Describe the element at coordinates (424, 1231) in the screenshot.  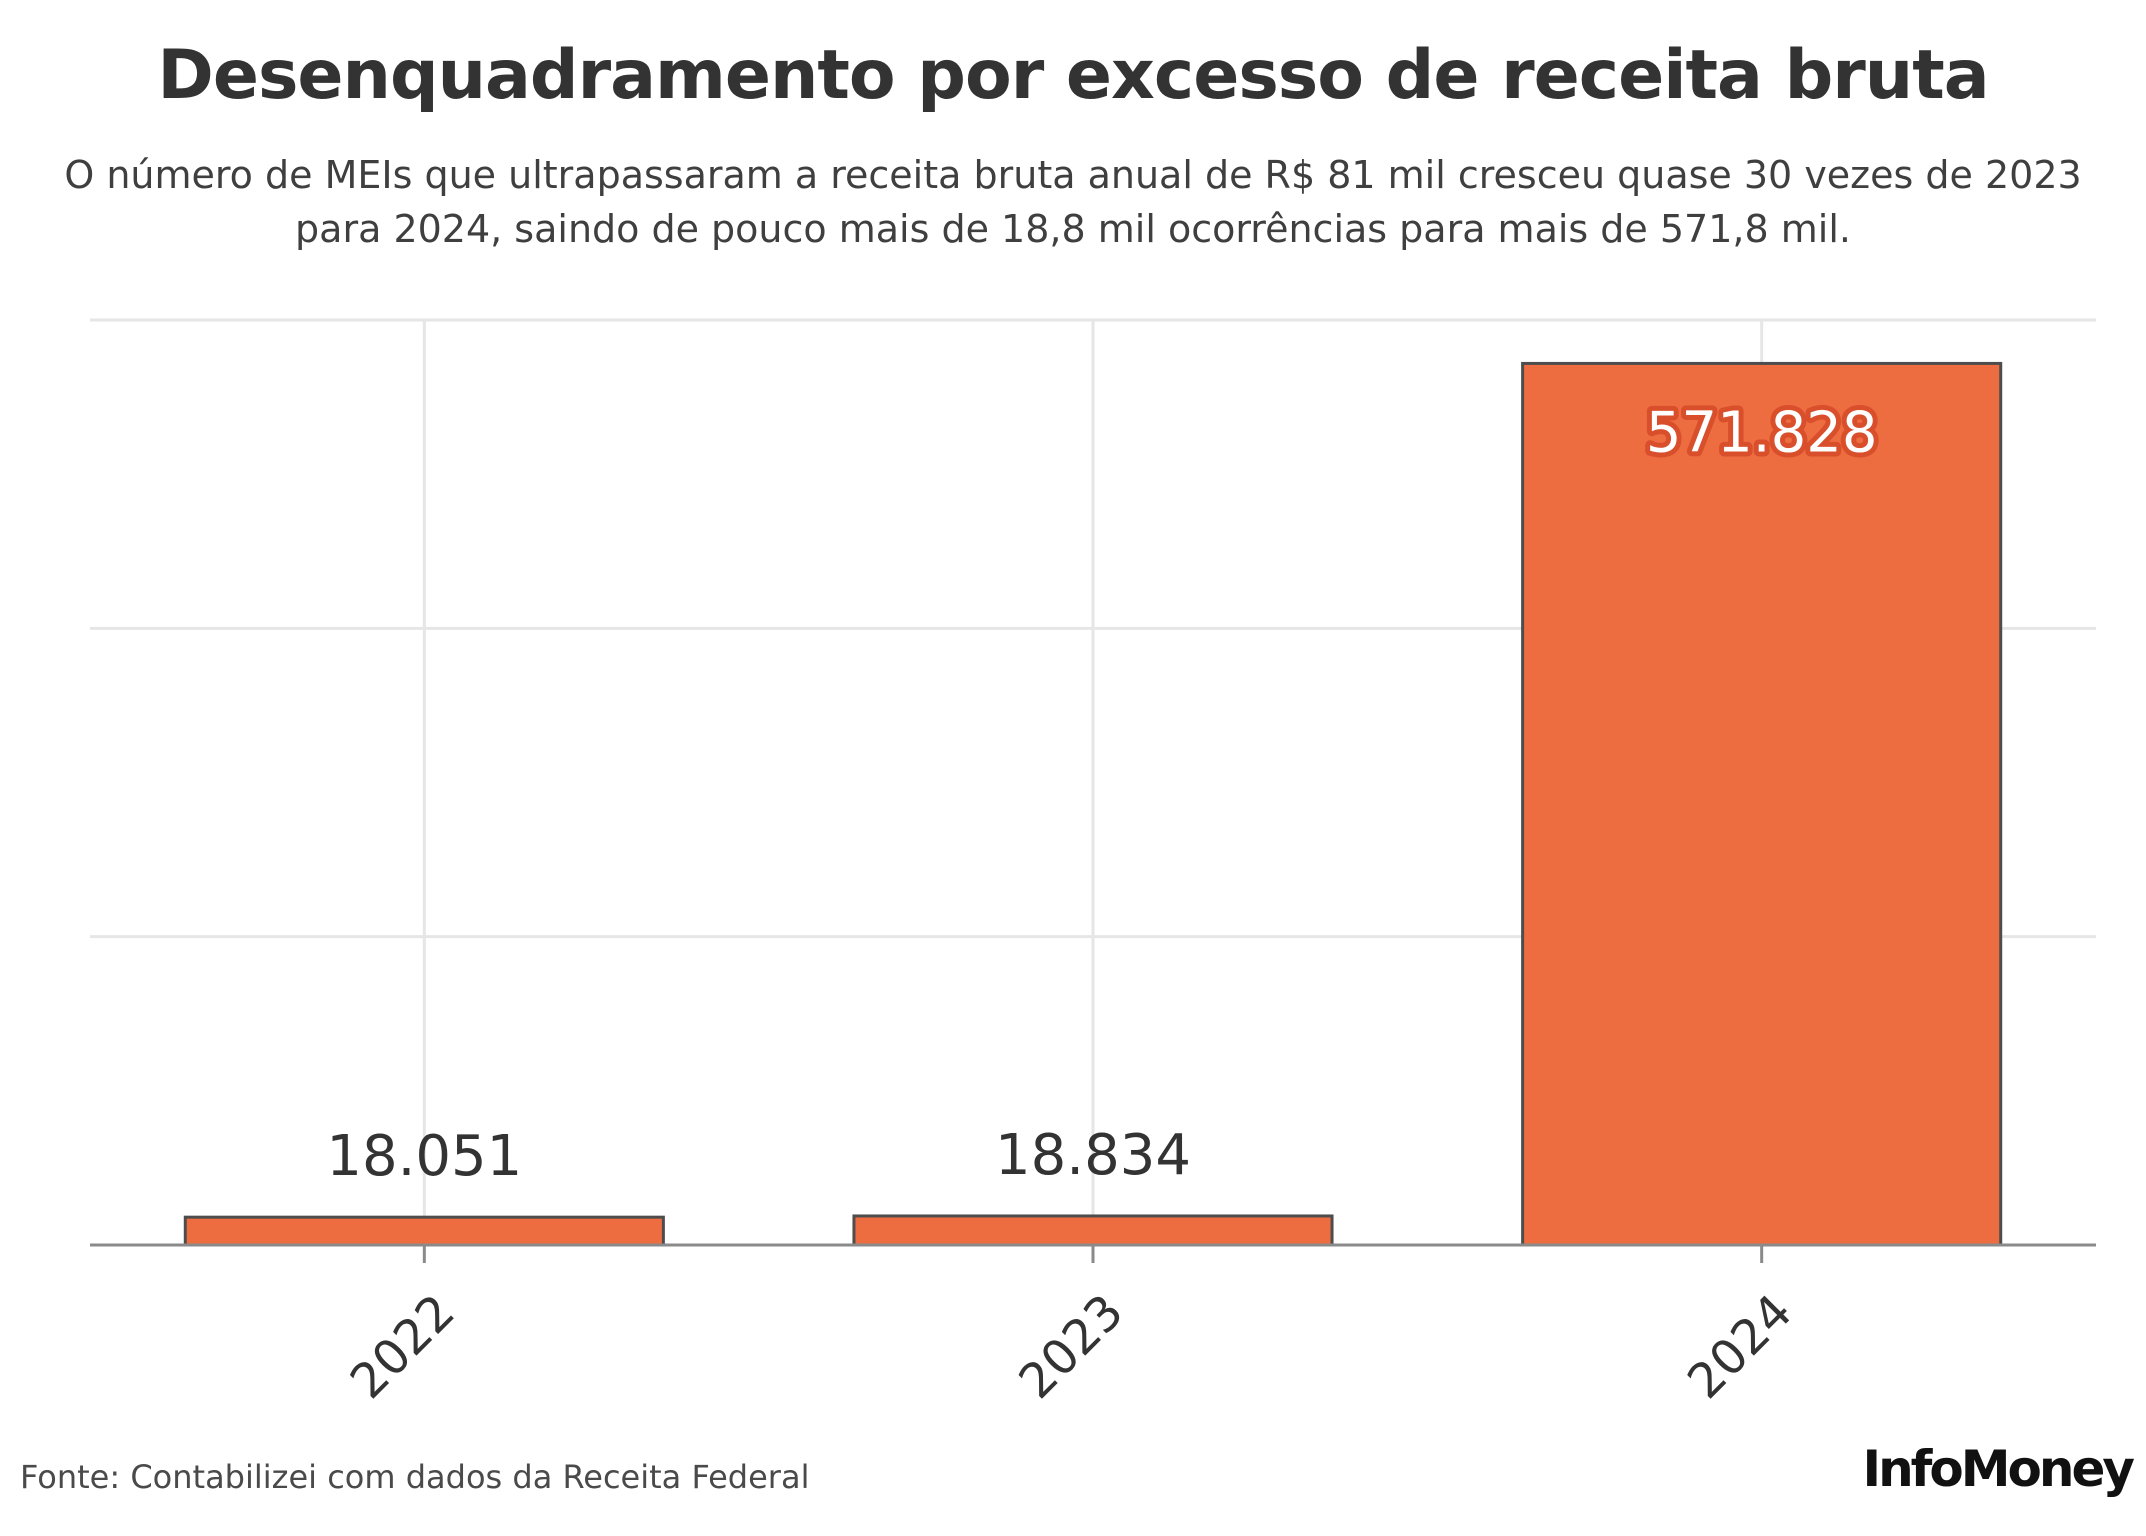
I see `bar-2022` at that location.